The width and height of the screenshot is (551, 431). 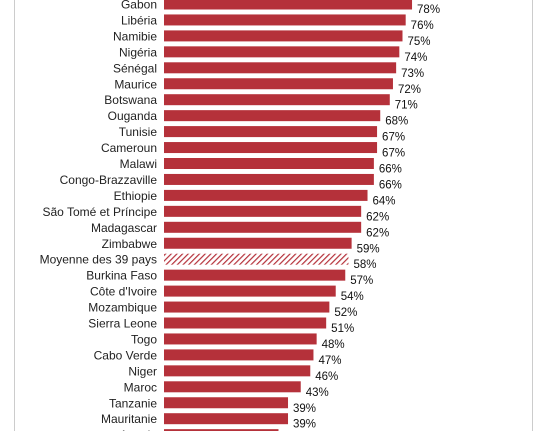 I want to click on category-label: Tanzanie, so click(x=133, y=403).